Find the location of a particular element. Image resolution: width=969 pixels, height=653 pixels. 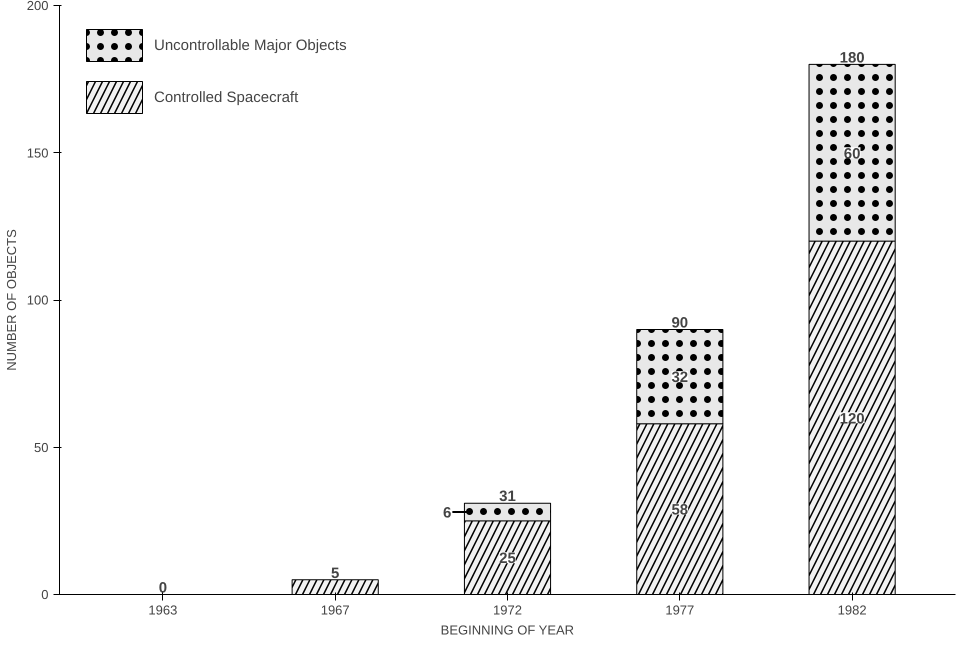

x-tick-label: 1977 is located at coordinates (679, 610).